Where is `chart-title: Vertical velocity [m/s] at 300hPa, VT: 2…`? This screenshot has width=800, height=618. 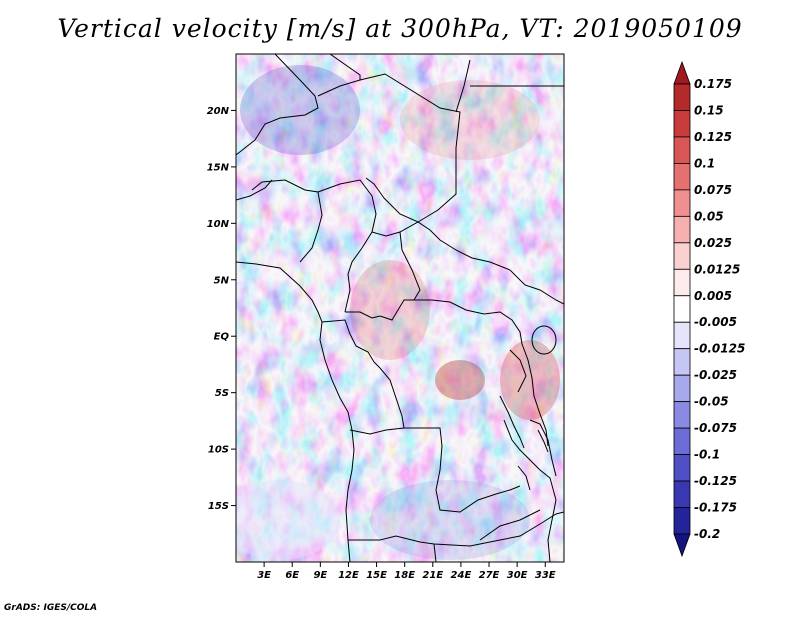
chart-title: Vertical velocity [m/s] at 300hPa, VT: 2… is located at coordinates (400, 28).